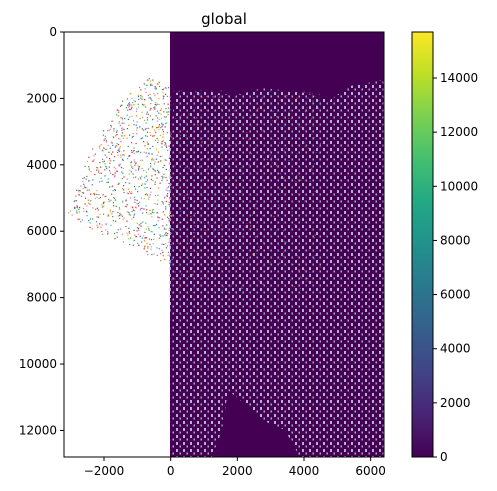  What do you see at coordinates (41, 165) in the screenshot?
I see `y-tick-label: 4000` at bounding box center [41, 165].